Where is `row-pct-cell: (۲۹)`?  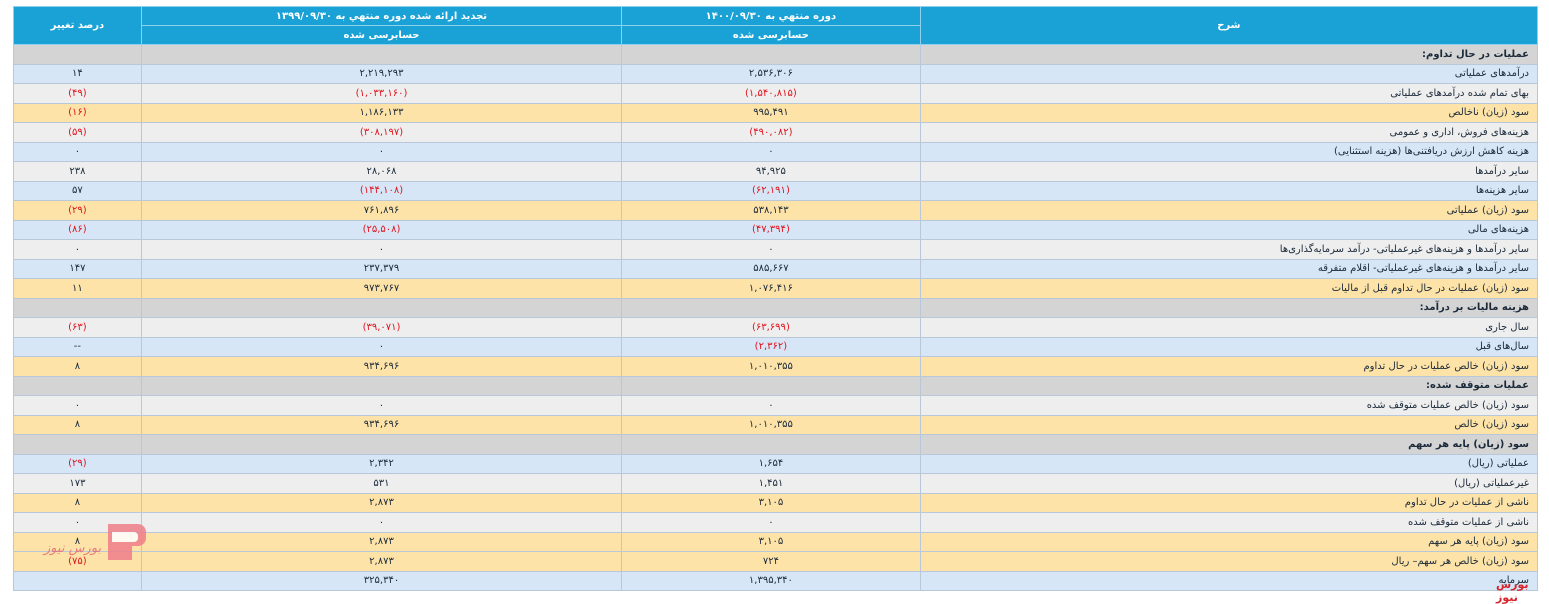 row-pct-cell: (۲۹) is located at coordinates (77, 210).